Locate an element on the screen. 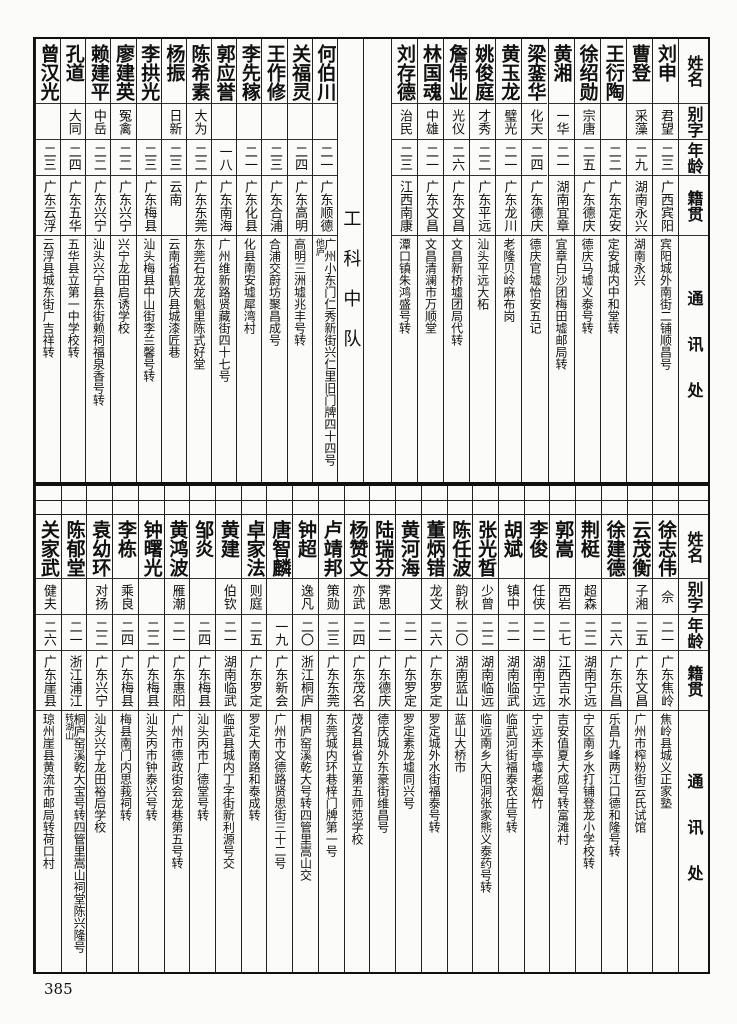 This screenshot has height=1024, width=737. cell-name: 黄鸿波 is located at coordinates (177, 546).